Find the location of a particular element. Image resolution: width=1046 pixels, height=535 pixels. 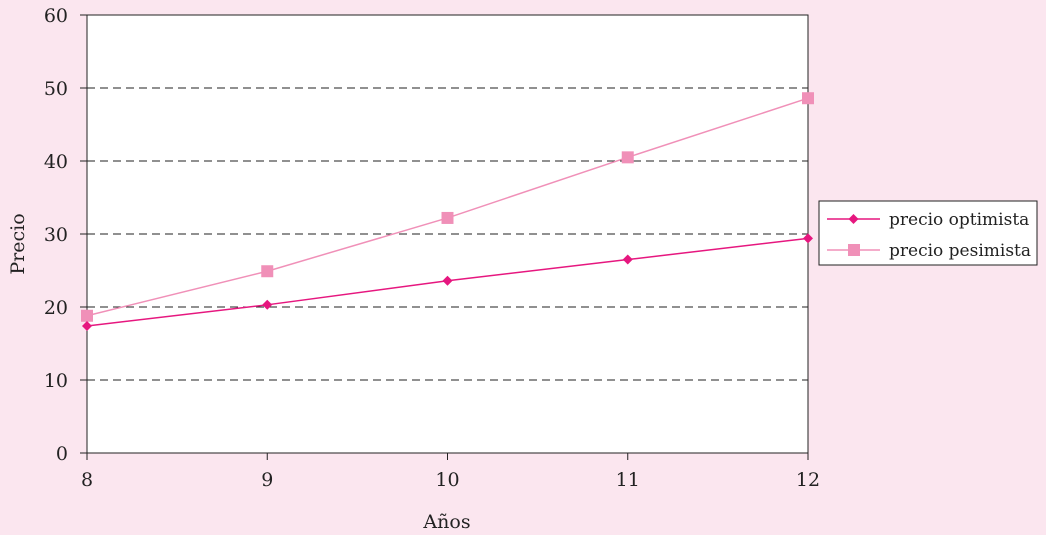

x-tick-label-9: 9 is located at coordinates (267, 480).